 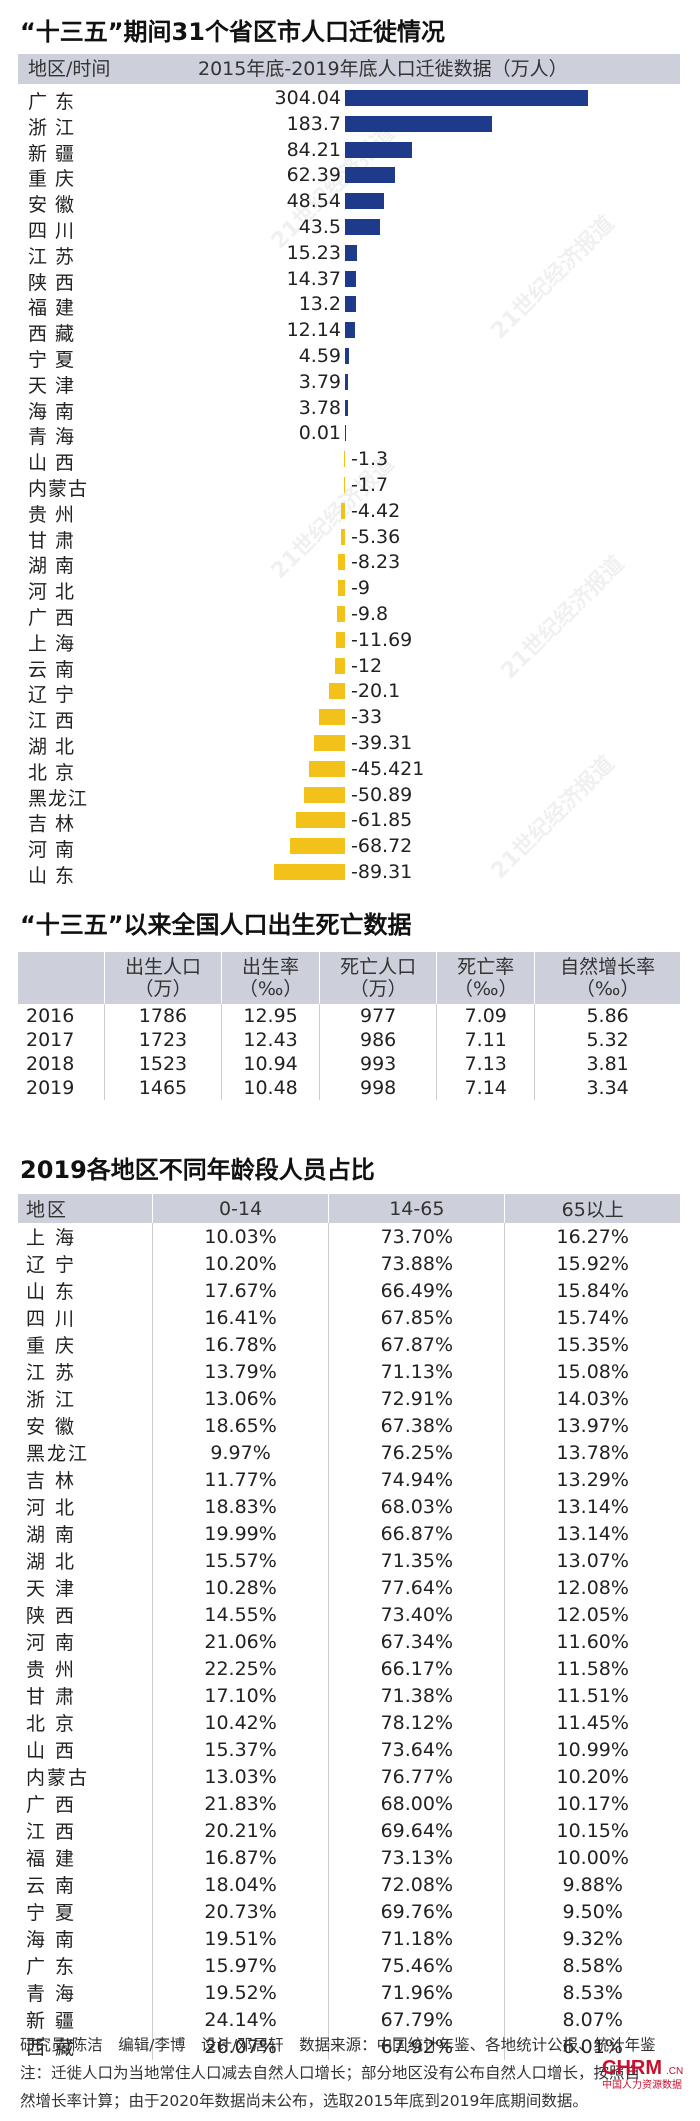 What do you see at coordinates (592, 1533) in the screenshot?
I see `age-value-cell: 13.14%` at bounding box center [592, 1533].